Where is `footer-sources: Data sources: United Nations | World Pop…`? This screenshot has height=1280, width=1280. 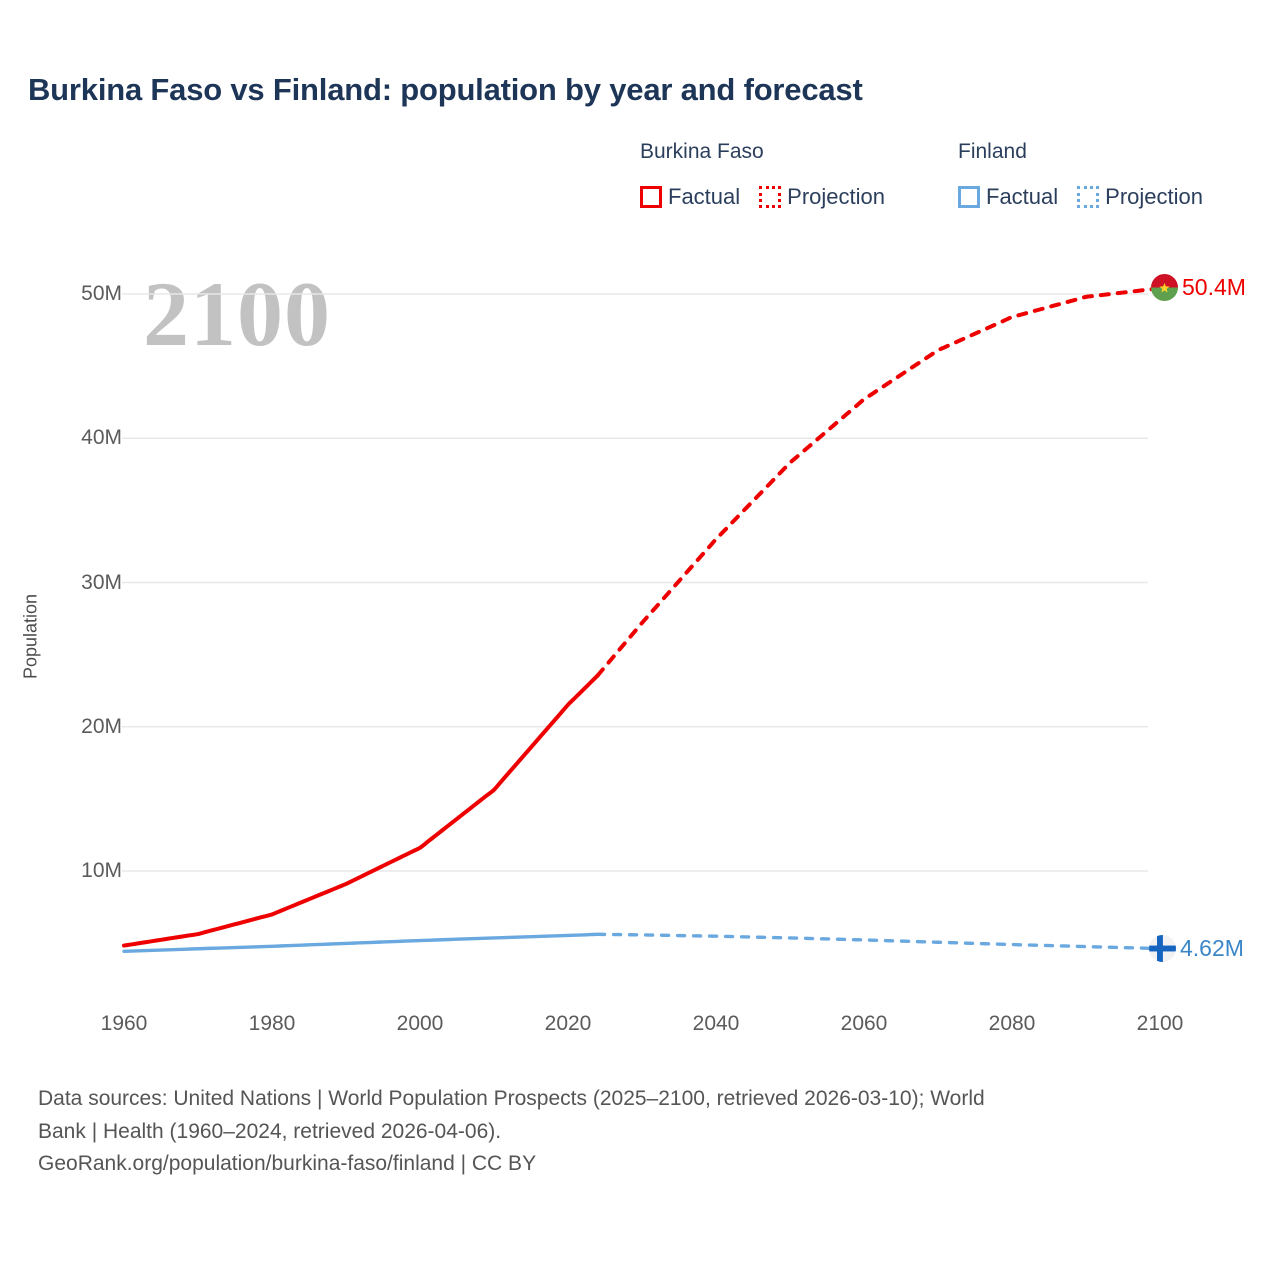 footer-sources: Data sources: United Nations | World Pop… is located at coordinates (638, 1132).